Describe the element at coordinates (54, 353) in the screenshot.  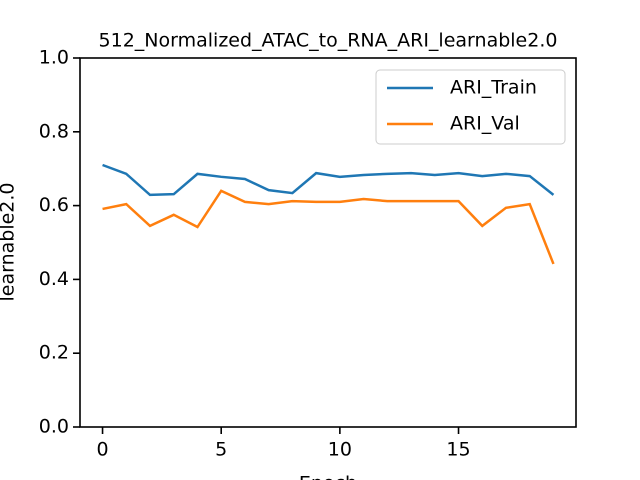
I see `y-tick-label: 0.2` at that location.